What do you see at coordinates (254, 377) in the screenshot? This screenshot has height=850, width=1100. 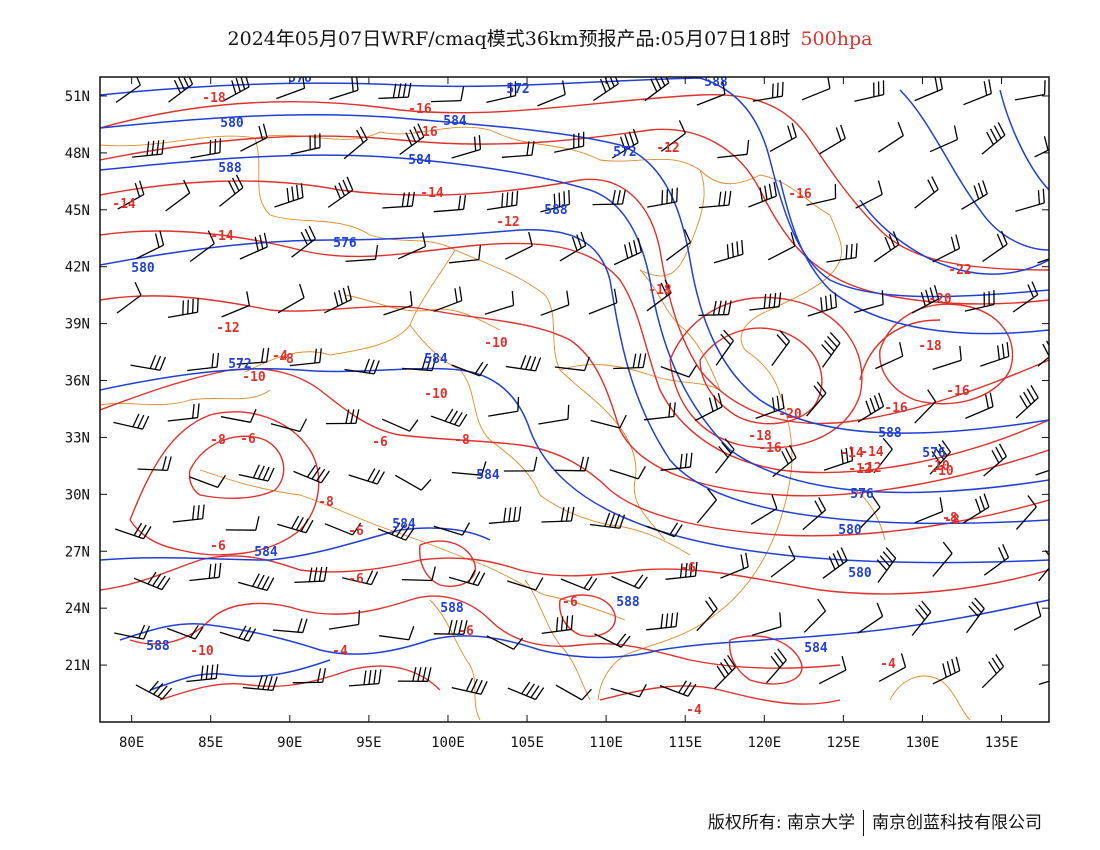 I see `temperature-label: -10` at bounding box center [254, 377].